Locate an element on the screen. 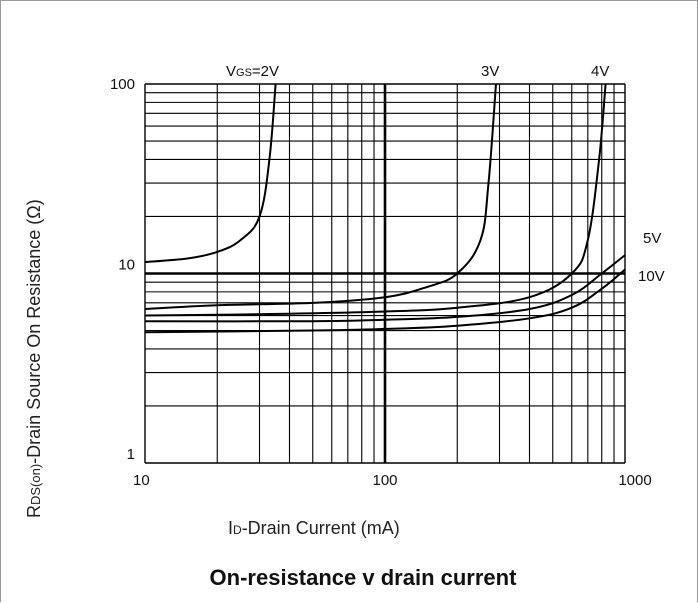 The height and width of the screenshot is (603, 698). y-tick-label: 1 is located at coordinates (131, 454).